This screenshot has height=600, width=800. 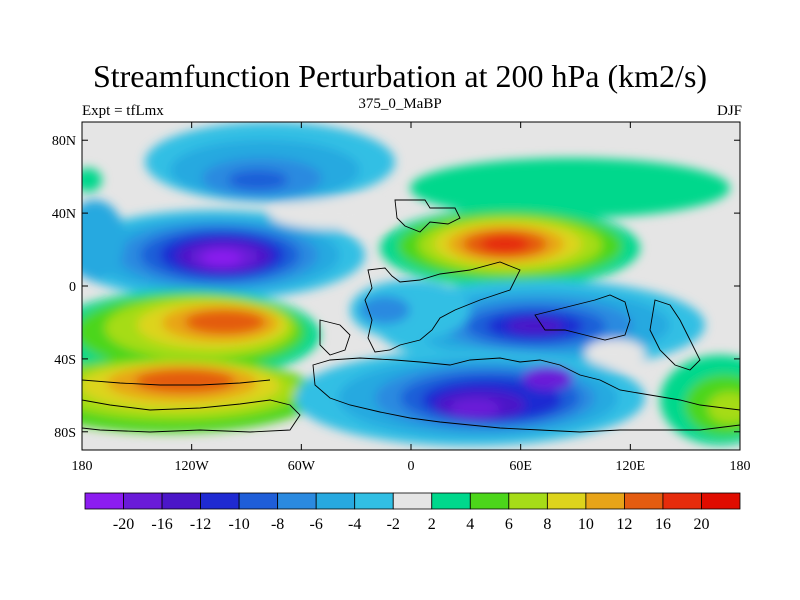 I want to click on colorbar-label: 6, so click(x=509, y=524).